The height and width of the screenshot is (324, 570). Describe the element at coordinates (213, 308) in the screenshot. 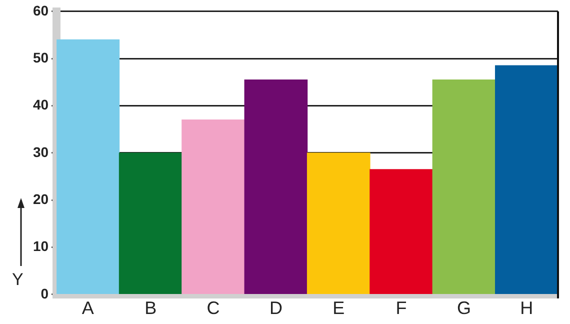

I see `x-tick-label: C` at that location.